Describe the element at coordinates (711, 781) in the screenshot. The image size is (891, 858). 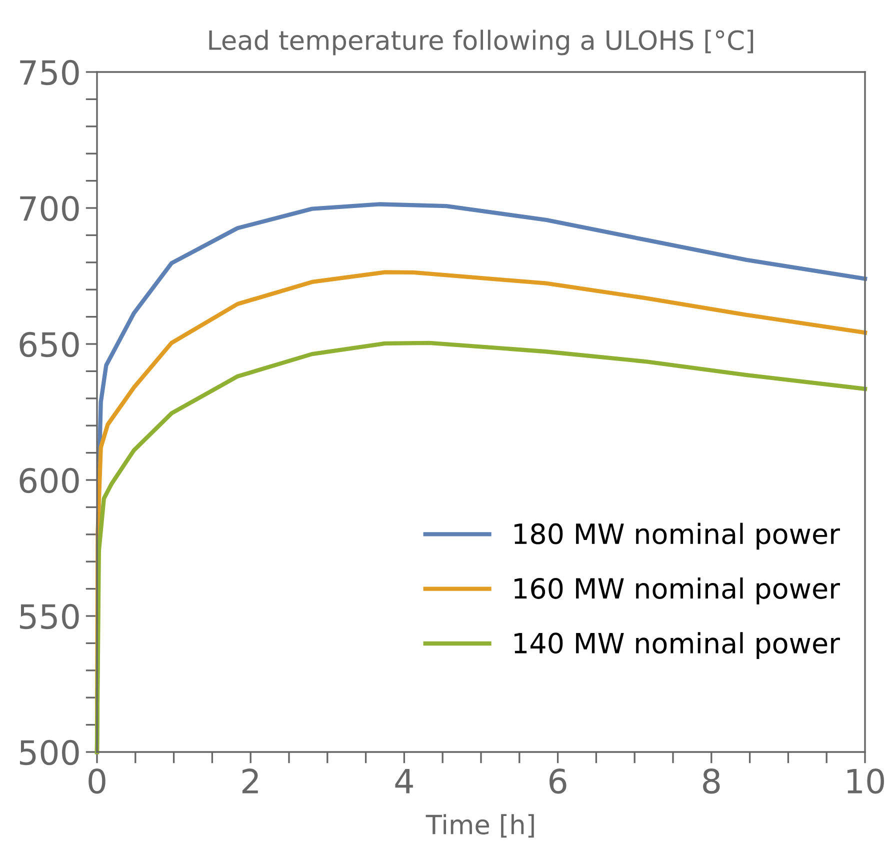
I see `x-tick-label: 8` at that location.